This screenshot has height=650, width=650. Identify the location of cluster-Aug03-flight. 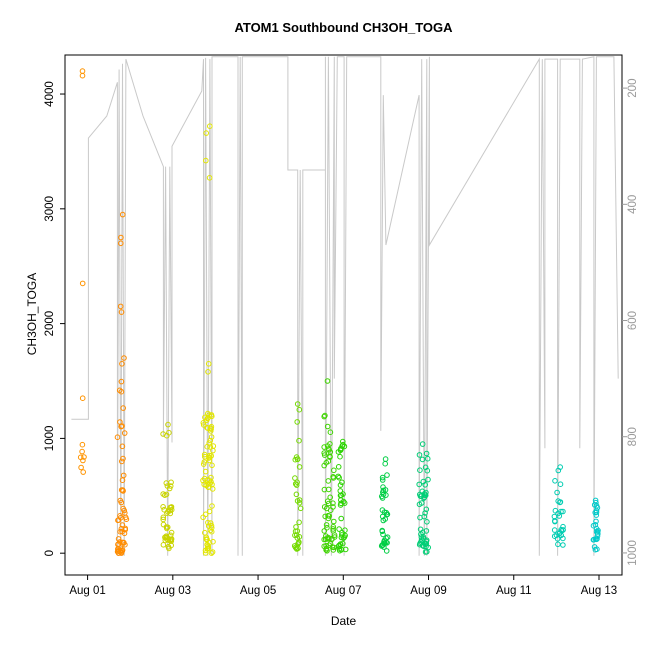
(167, 486).